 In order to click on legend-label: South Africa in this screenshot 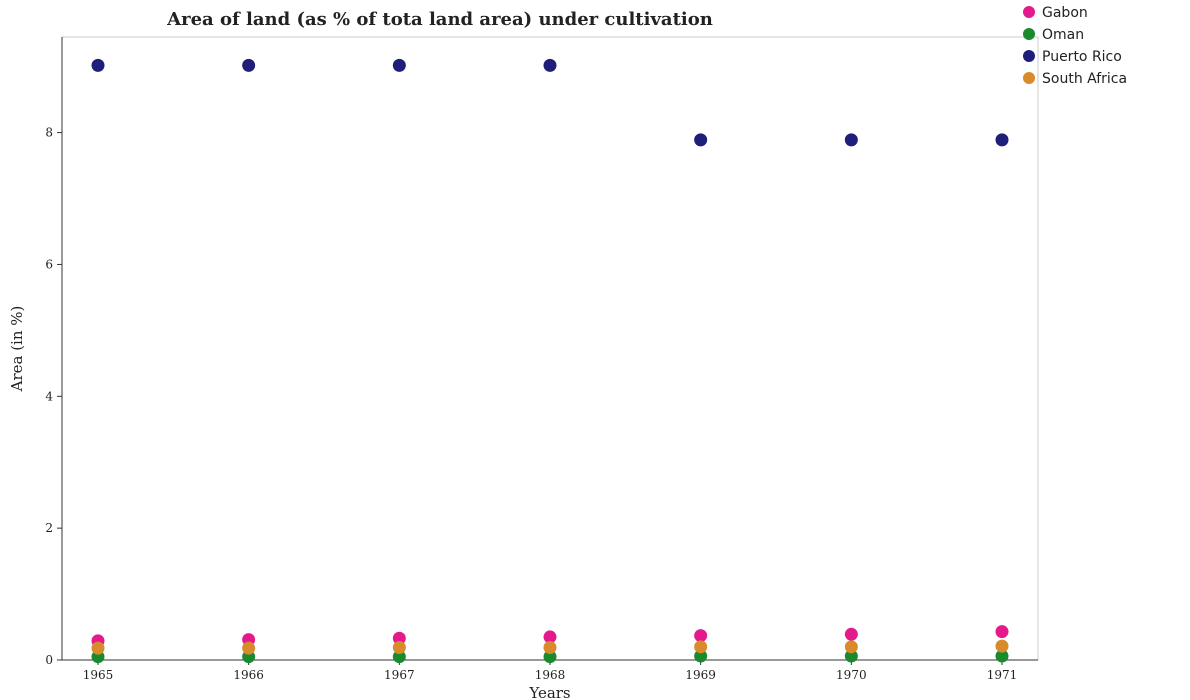, I will do `click(1084, 79)`.